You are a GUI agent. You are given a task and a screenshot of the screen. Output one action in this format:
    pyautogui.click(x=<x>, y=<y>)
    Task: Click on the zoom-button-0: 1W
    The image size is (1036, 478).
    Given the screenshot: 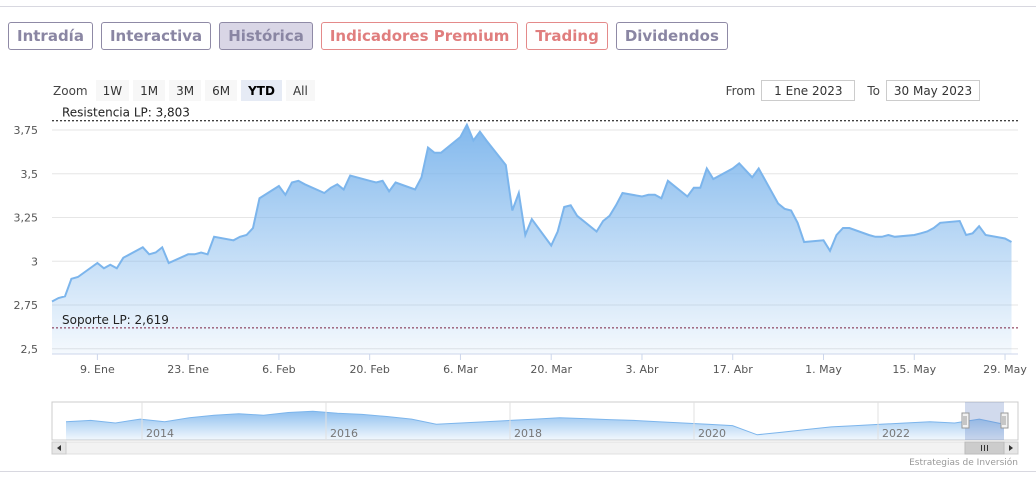 What is the action you would take?
    pyautogui.click(x=112, y=90)
    